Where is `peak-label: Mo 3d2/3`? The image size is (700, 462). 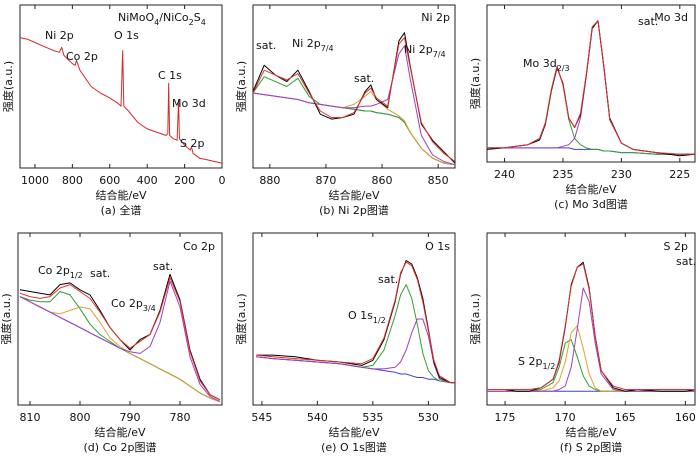
peak-label: Mo 3d2/3 is located at coordinates (546, 65).